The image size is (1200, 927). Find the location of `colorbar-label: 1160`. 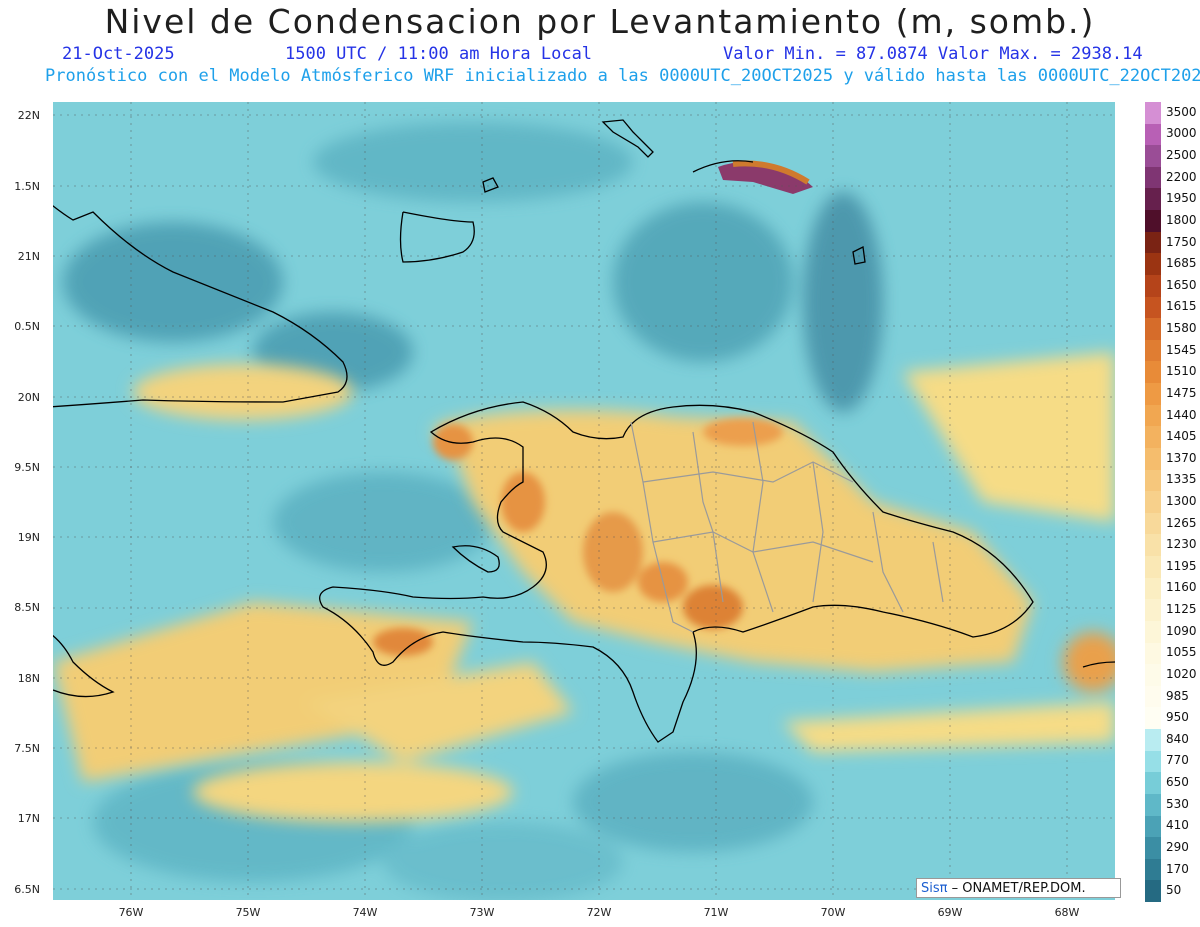

colorbar-label: 1160 is located at coordinates (1181, 587).